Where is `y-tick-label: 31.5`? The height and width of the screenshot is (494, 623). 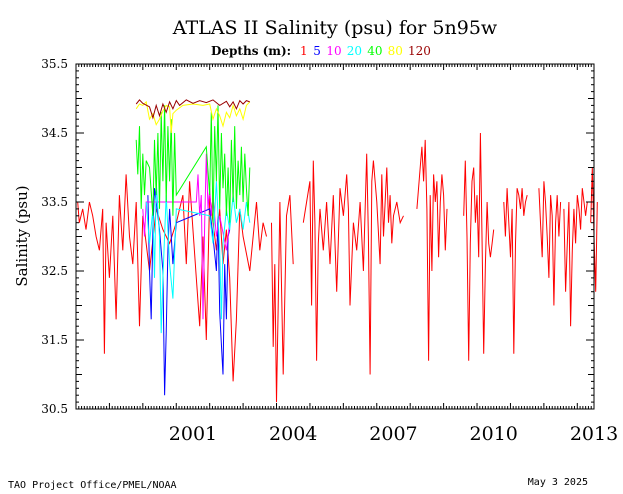
y-tick-label: 31.5 is located at coordinates (54, 340).